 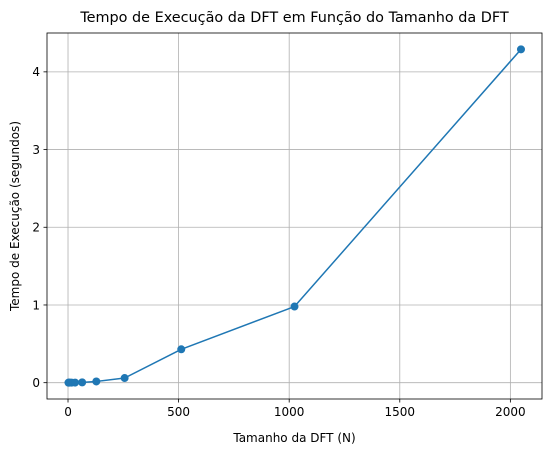 What do you see at coordinates (36, 150) in the screenshot?
I see `y-tick-label: 3` at bounding box center [36, 150].